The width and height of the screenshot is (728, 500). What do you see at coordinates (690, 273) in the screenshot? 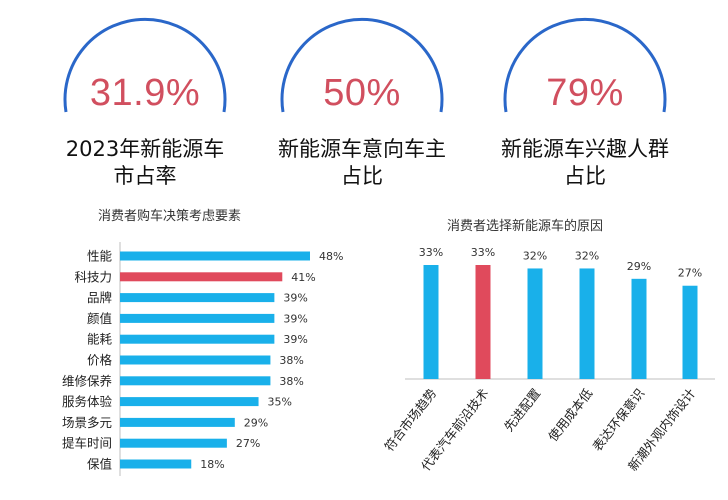
I see `vbar-value-label: 27%` at bounding box center [690, 273].